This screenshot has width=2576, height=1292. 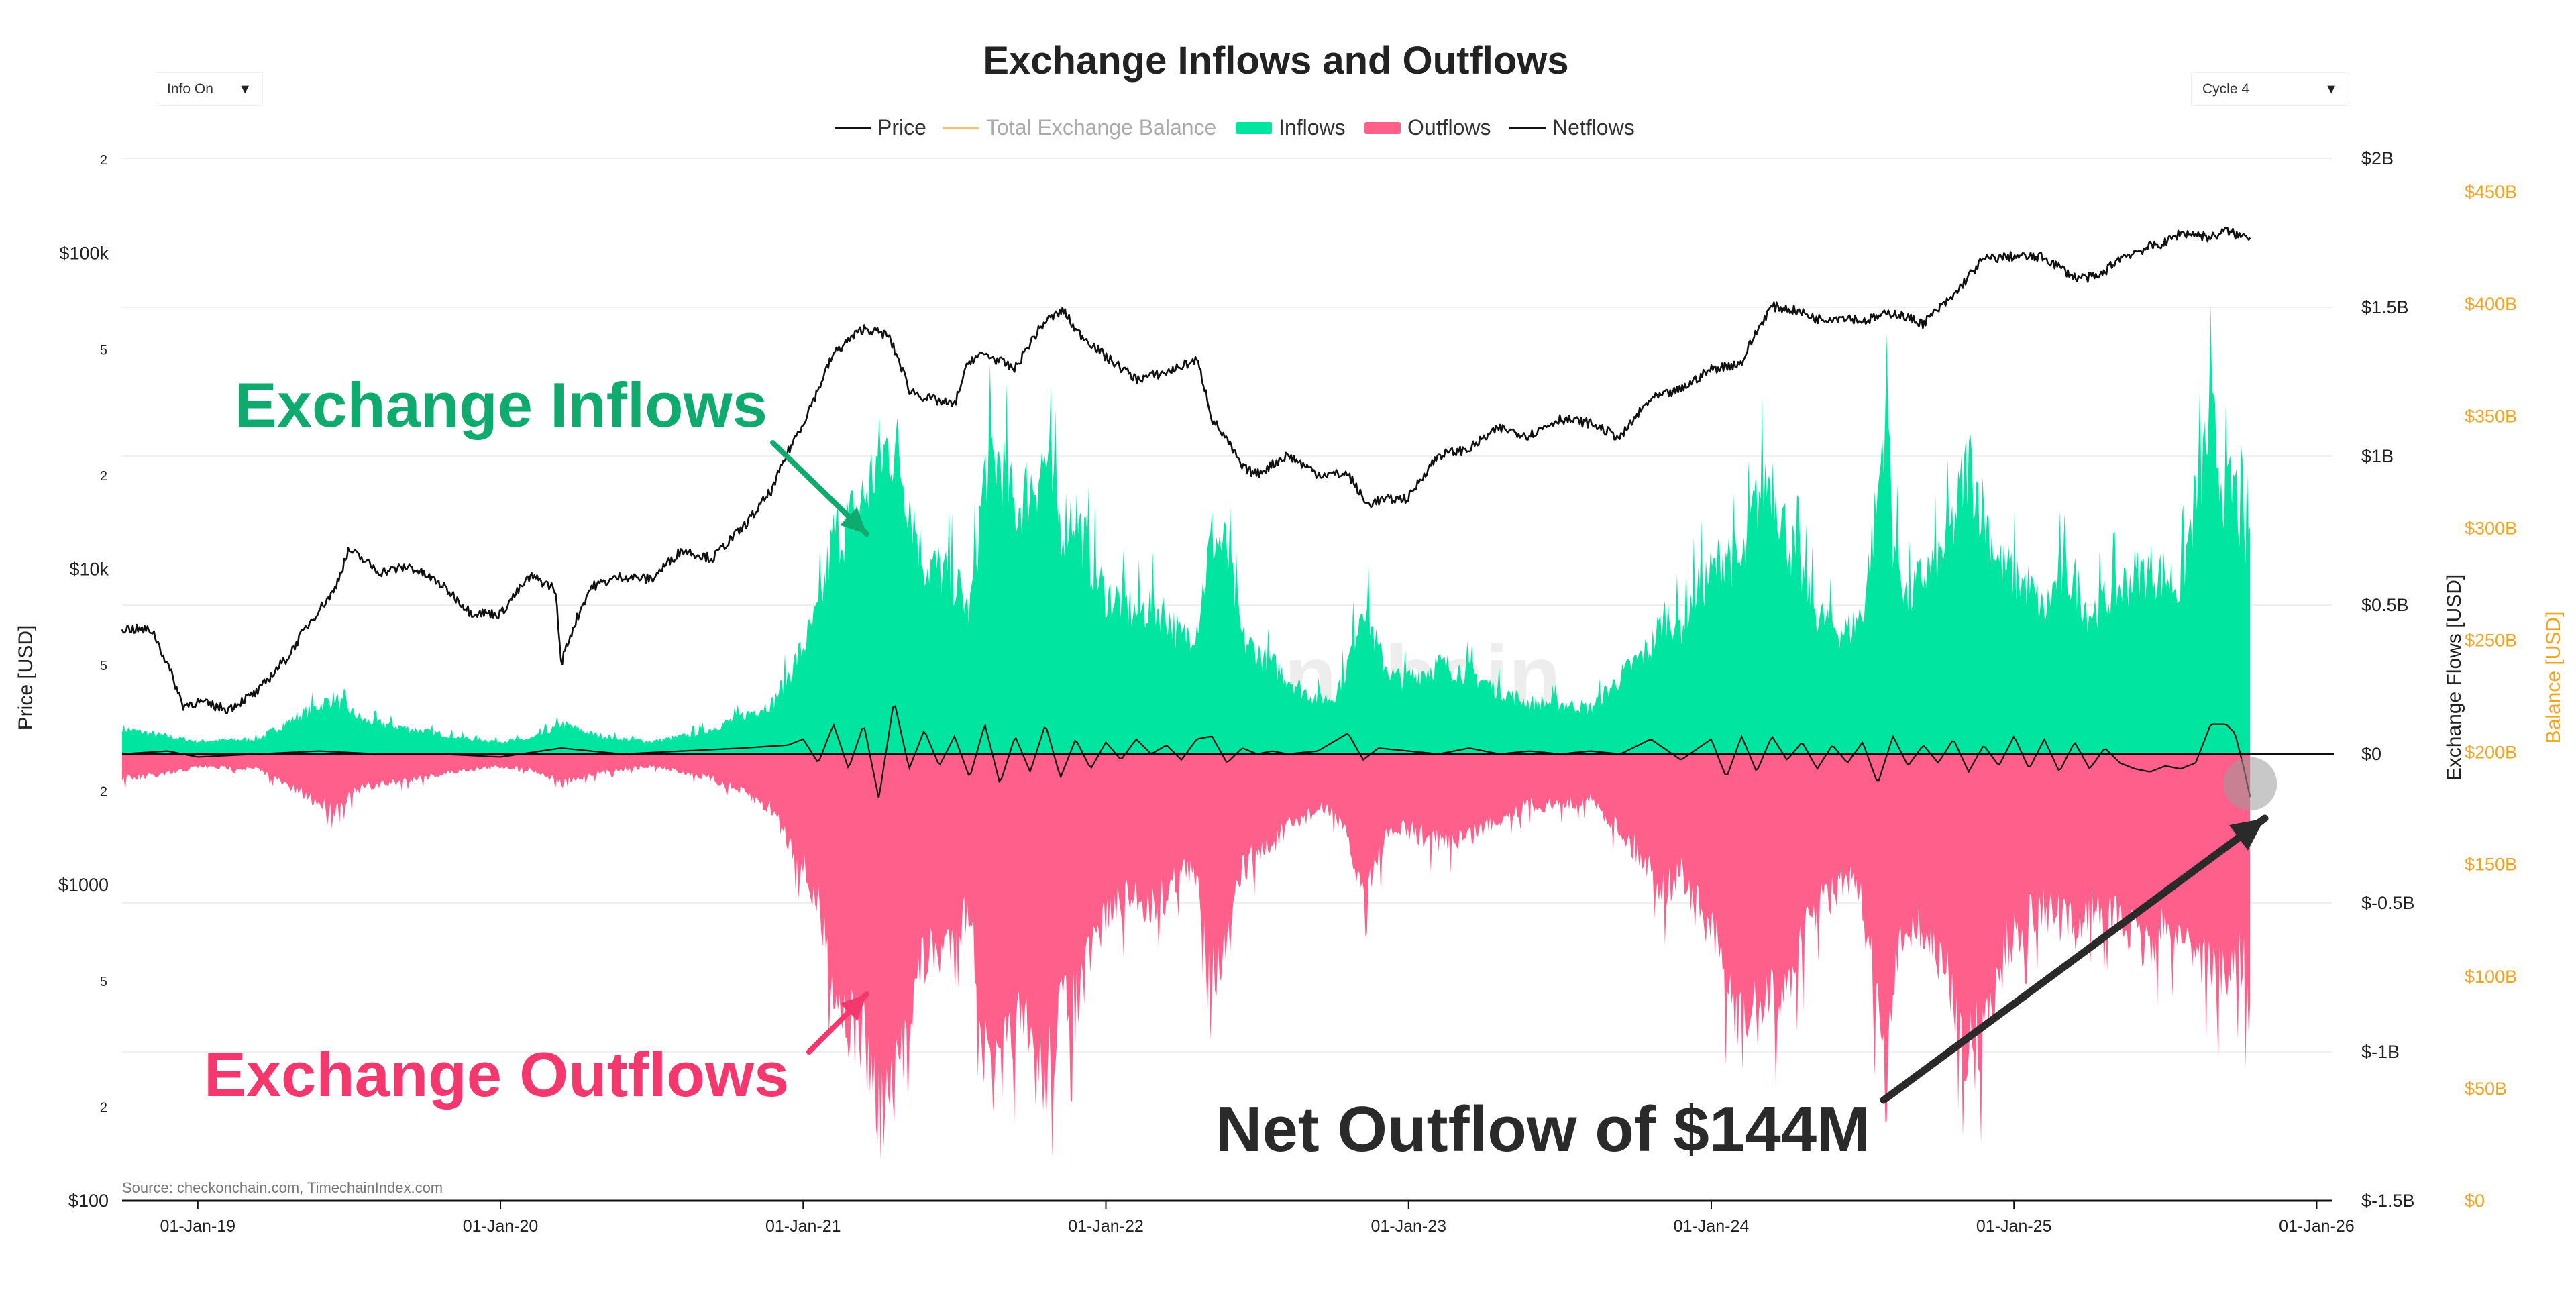 What do you see at coordinates (2491, 753) in the screenshot?
I see `balance-tick-label: $200B` at bounding box center [2491, 753].